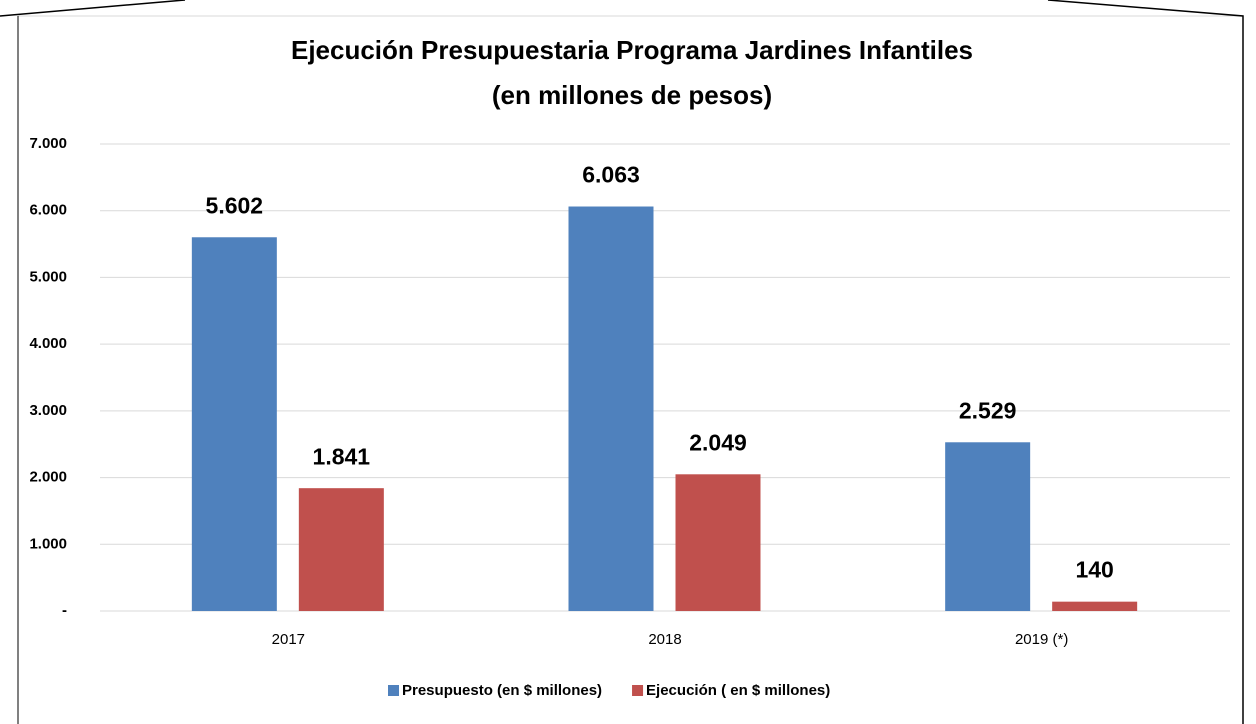 This screenshot has height=724, width=1256. What do you see at coordinates (48, 477) in the screenshot?
I see `y-tick-label: 2.000` at bounding box center [48, 477].